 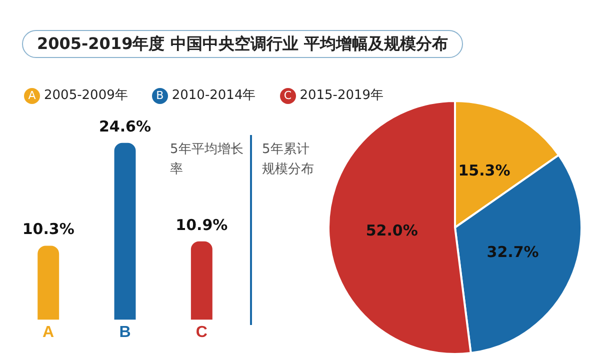 I want to click on x-tick-label: C, so click(x=202, y=332).